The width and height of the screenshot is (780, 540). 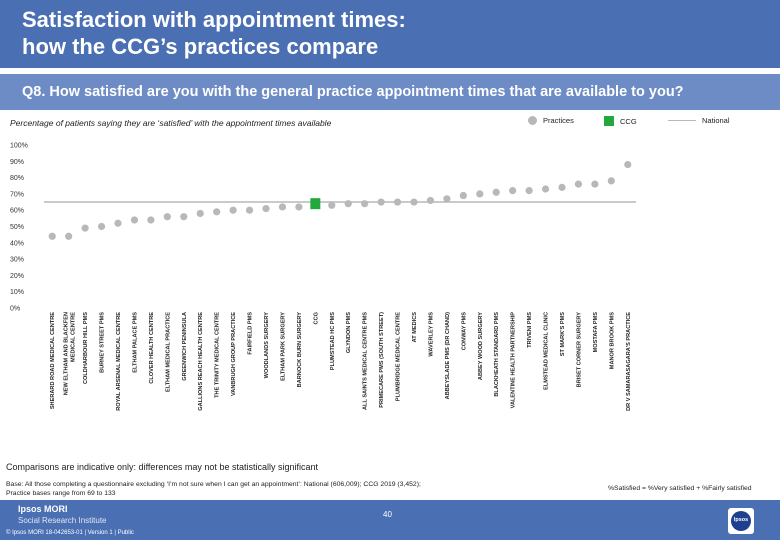 What do you see at coordinates (612, 340) in the screenshot?
I see `category-label: MANOR BROOK PMS` at bounding box center [612, 340].